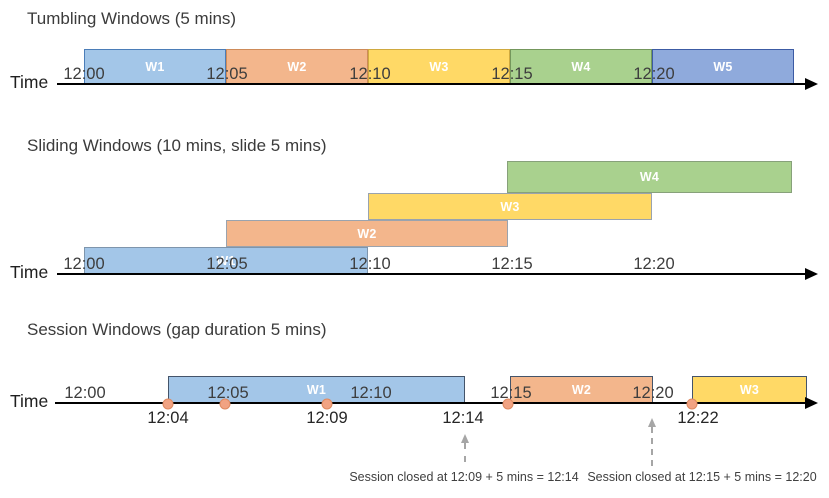  I want to click on tumbling-axis-arrowhead-icon, so click(811, 84).